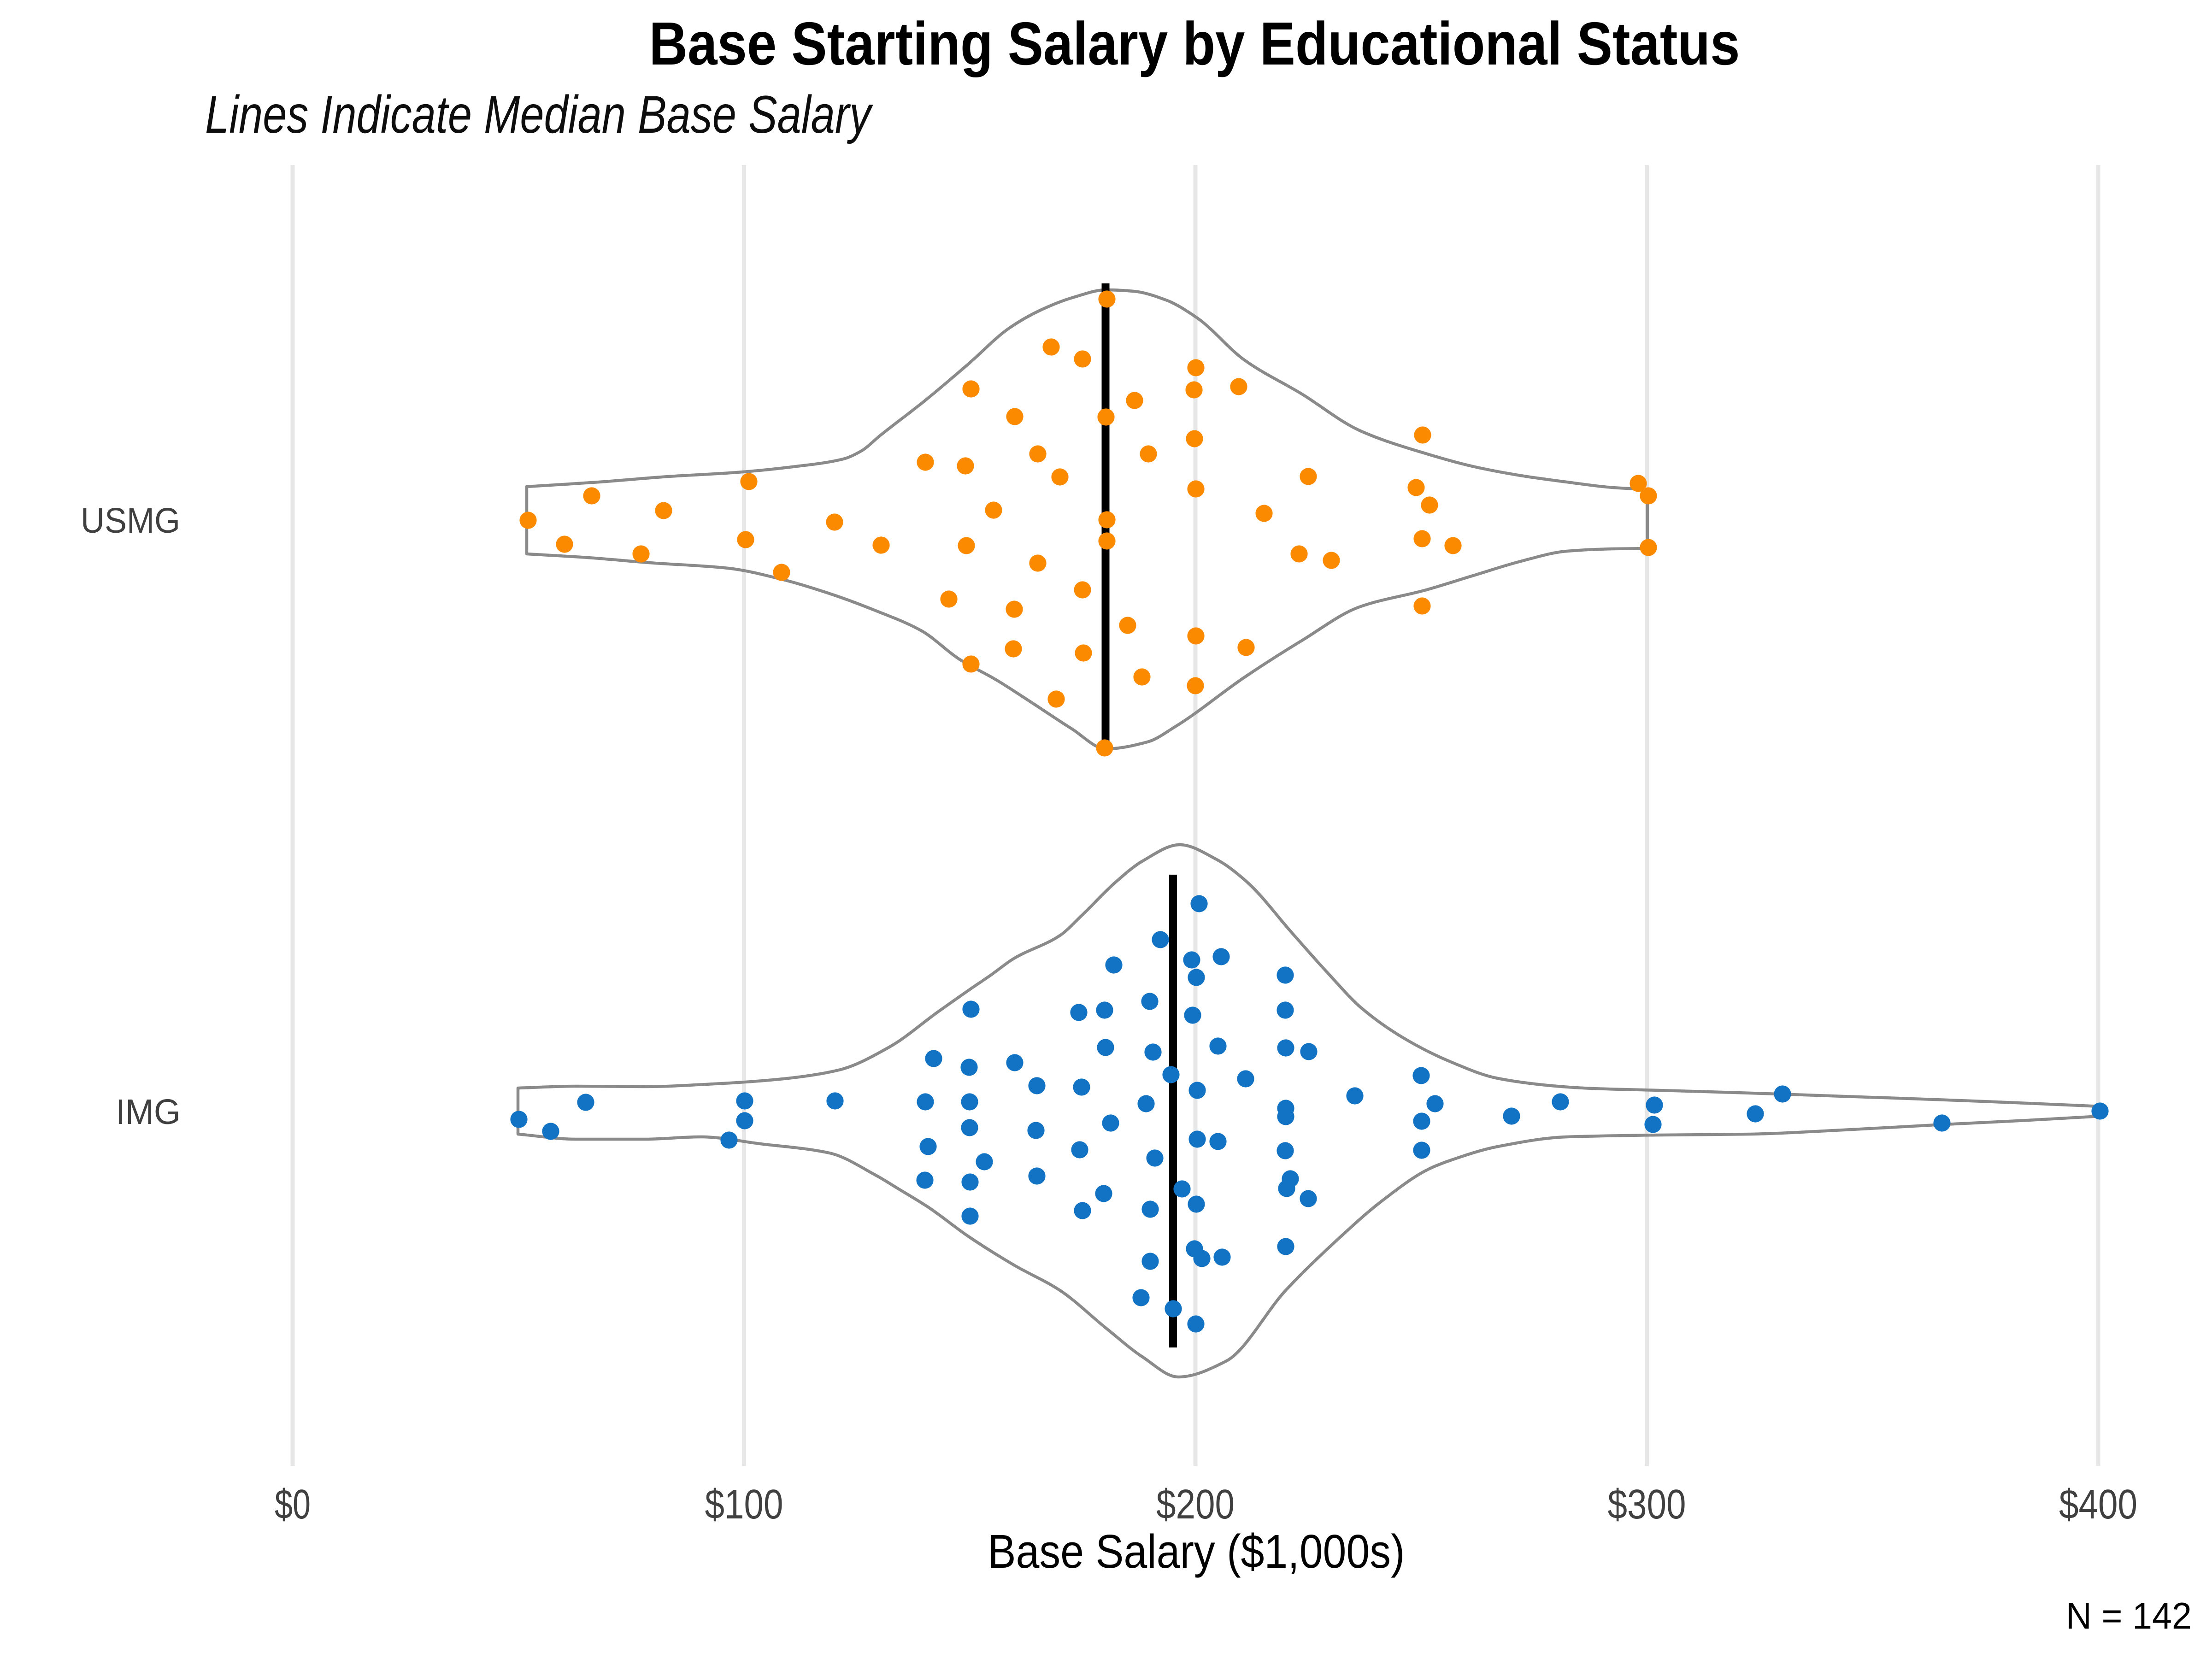 The image size is (2212, 1659). Describe the element at coordinates (1647, 1505) in the screenshot. I see `svg-text: $300` at that location.